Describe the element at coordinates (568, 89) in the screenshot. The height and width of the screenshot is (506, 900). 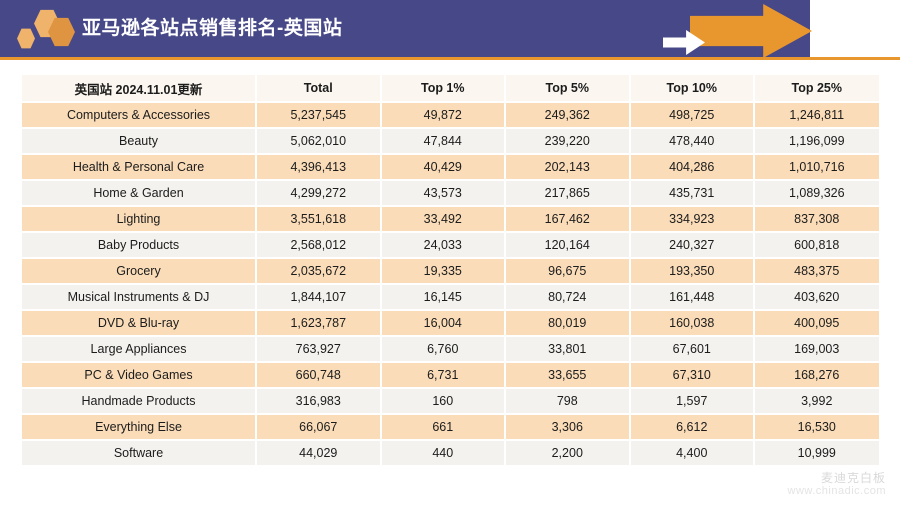
I see `column-header-top5: Top 5%` at that location.